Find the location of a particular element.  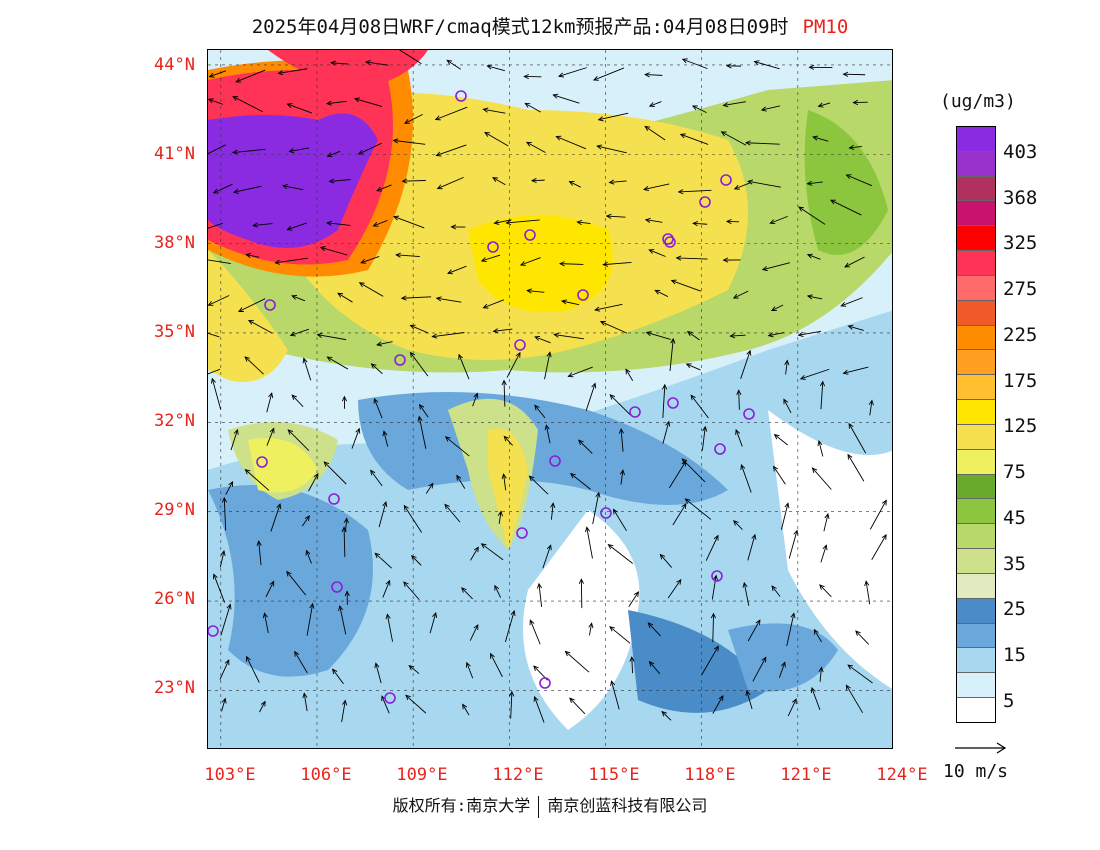

legend-label-25: 25 is located at coordinates (1014, 609).